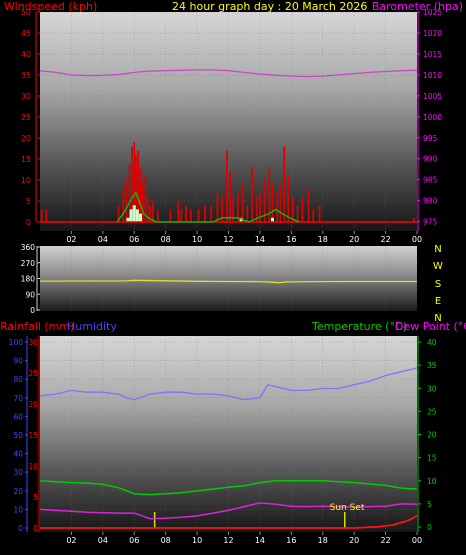 This screenshot has height=555, width=466. I want to click on humidity-y-tick-10: 10, so click(18, 509).